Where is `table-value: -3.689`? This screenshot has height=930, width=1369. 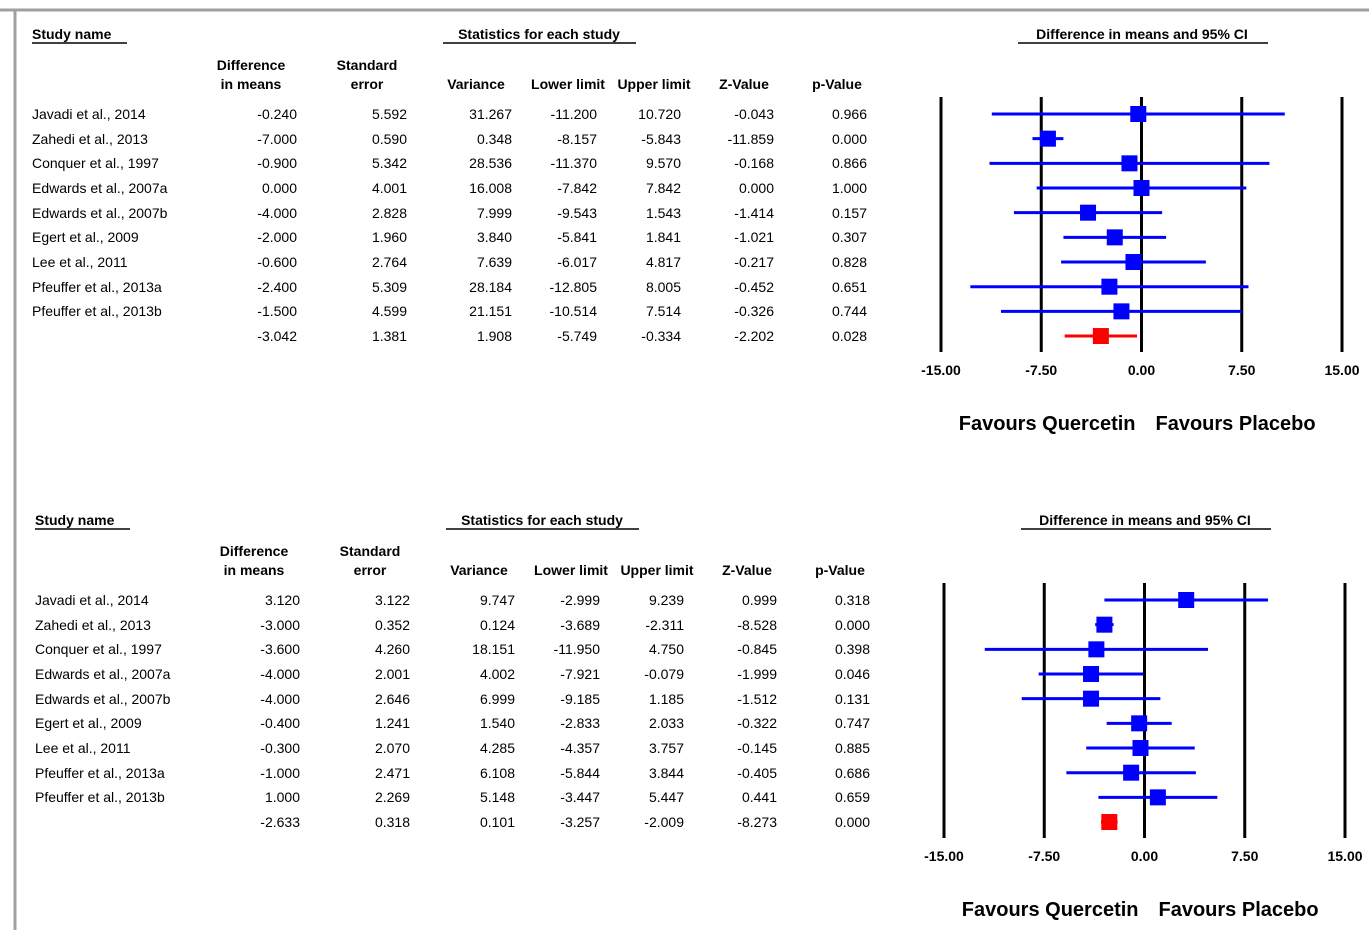
table-value: -3.689 is located at coordinates (580, 624).